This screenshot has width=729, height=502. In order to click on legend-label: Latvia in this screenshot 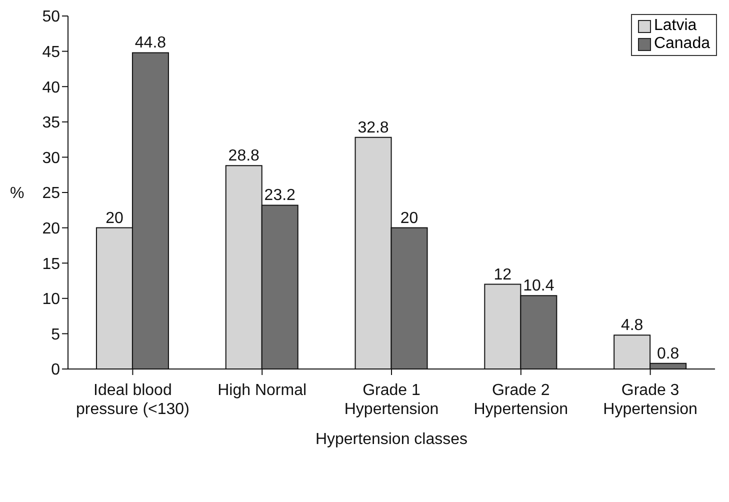, I will do `click(675, 26)`.